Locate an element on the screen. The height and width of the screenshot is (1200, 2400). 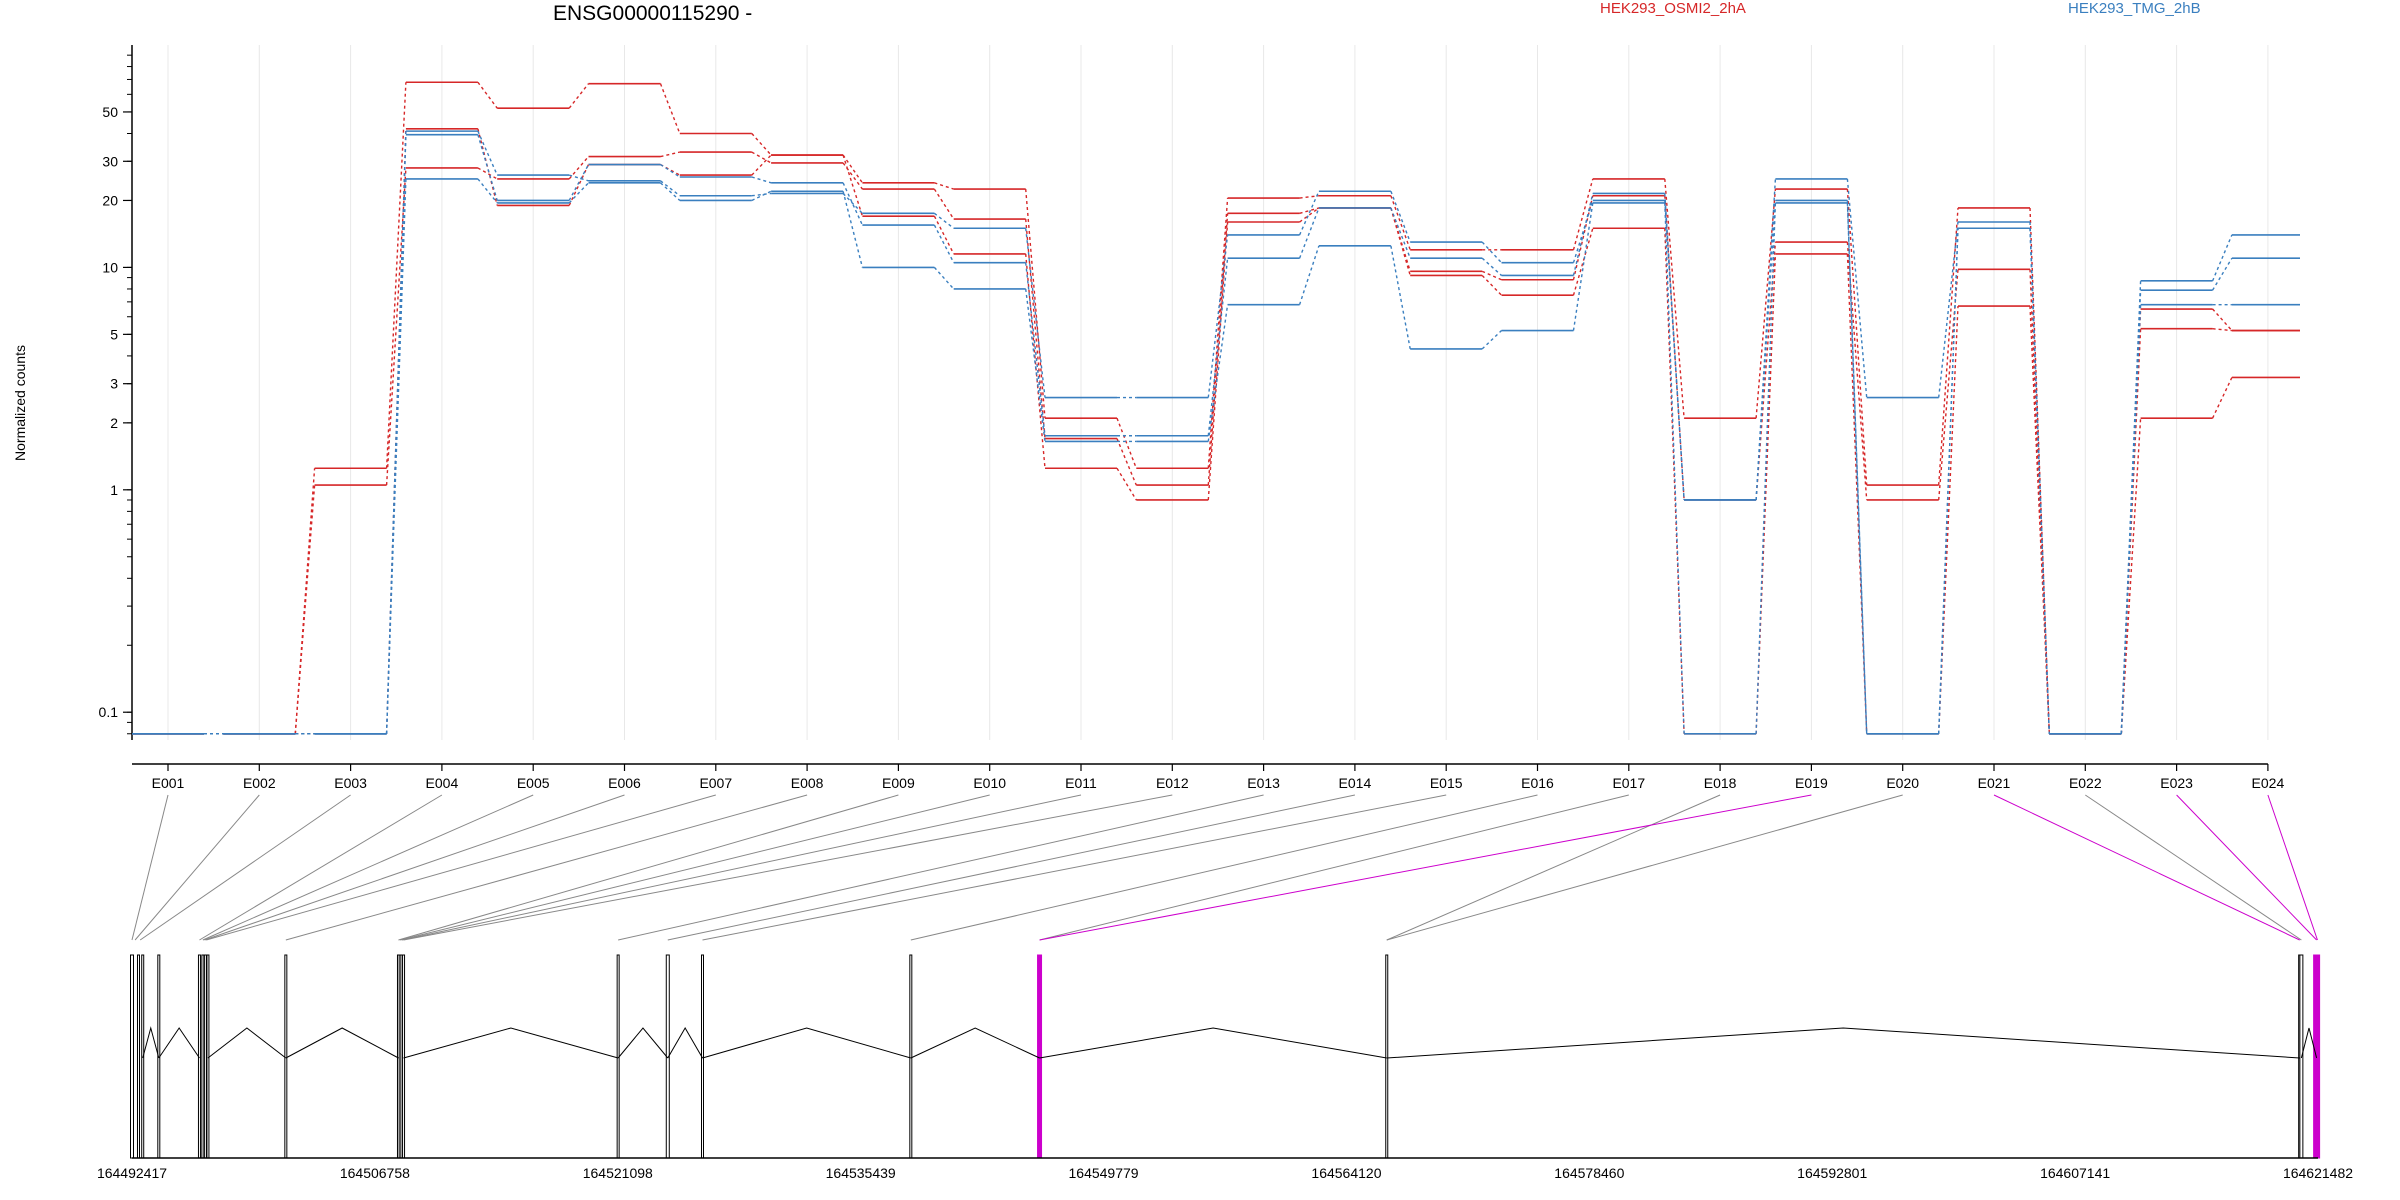
x-tick-label-e021: E021 is located at coordinates (1994, 783).